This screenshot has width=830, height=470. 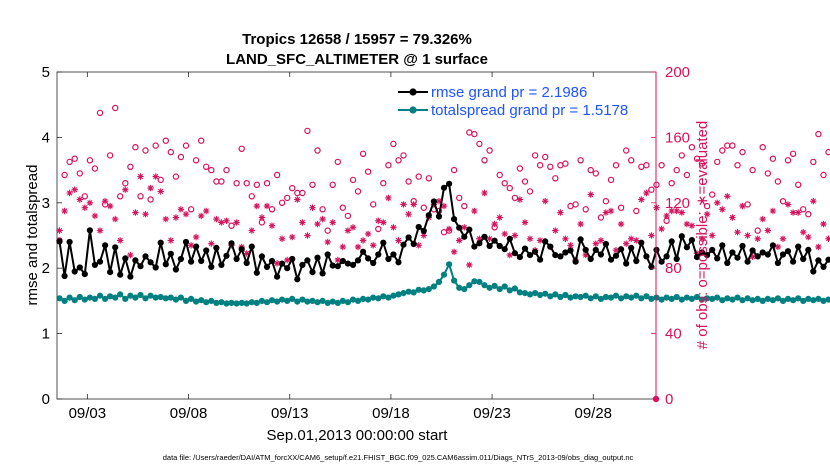 What do you see at coordinates (357, 59) in the screenshot?
I see `chart-subtitle: LAND_SFC_ALTIMETER @ 1 surface` at bounding box center [357, 59].